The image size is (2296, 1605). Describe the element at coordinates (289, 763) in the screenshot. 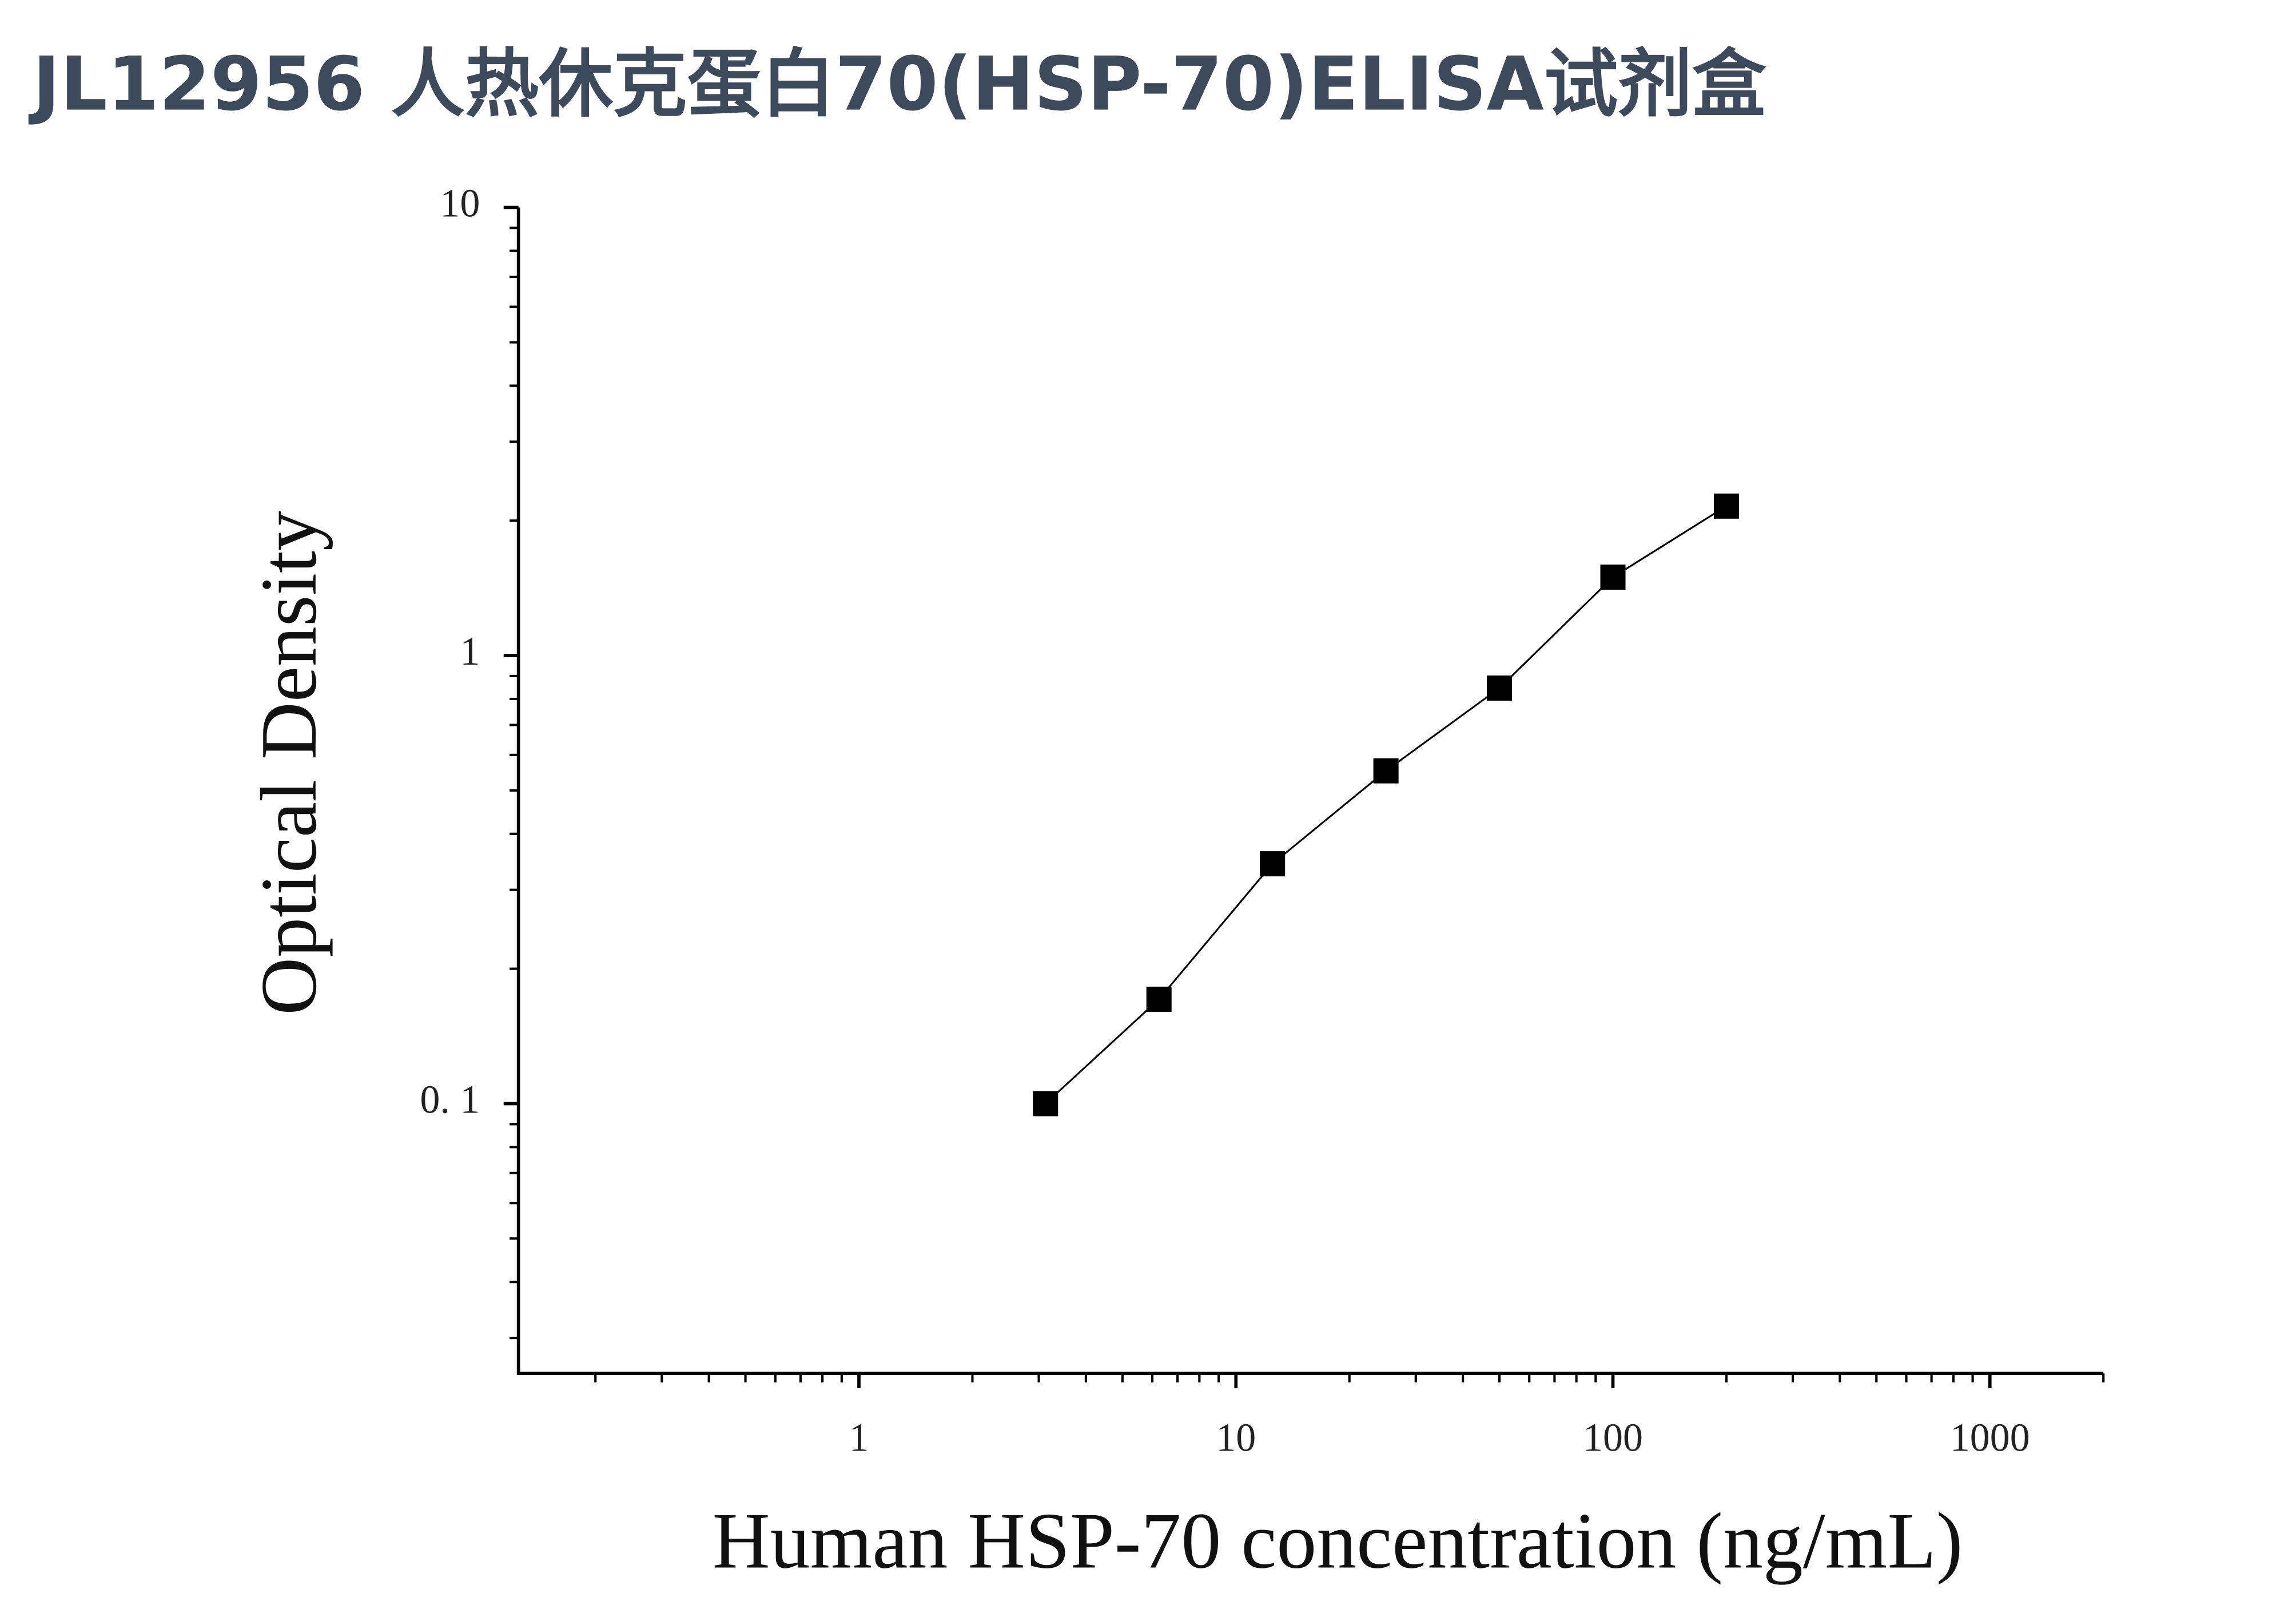

I see `y-axis-label: Optical Density` at that location.